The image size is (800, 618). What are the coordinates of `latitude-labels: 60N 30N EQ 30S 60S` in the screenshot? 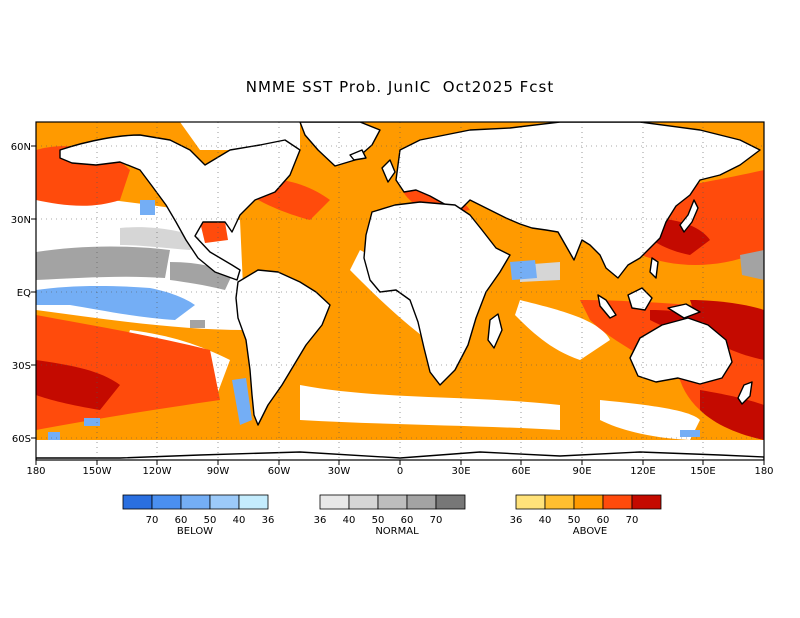 It's located at (21, 293).